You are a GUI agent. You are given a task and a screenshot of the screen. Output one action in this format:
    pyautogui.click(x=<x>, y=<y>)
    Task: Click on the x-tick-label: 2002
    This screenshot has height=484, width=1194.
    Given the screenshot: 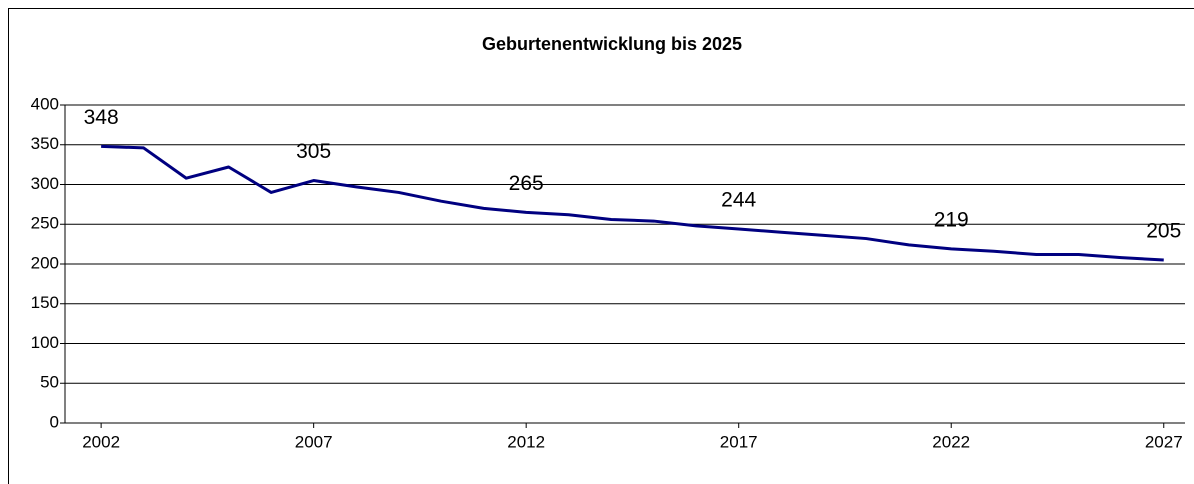 What is the action you would take?
    pyautogui.click(x=101, y=441)
    